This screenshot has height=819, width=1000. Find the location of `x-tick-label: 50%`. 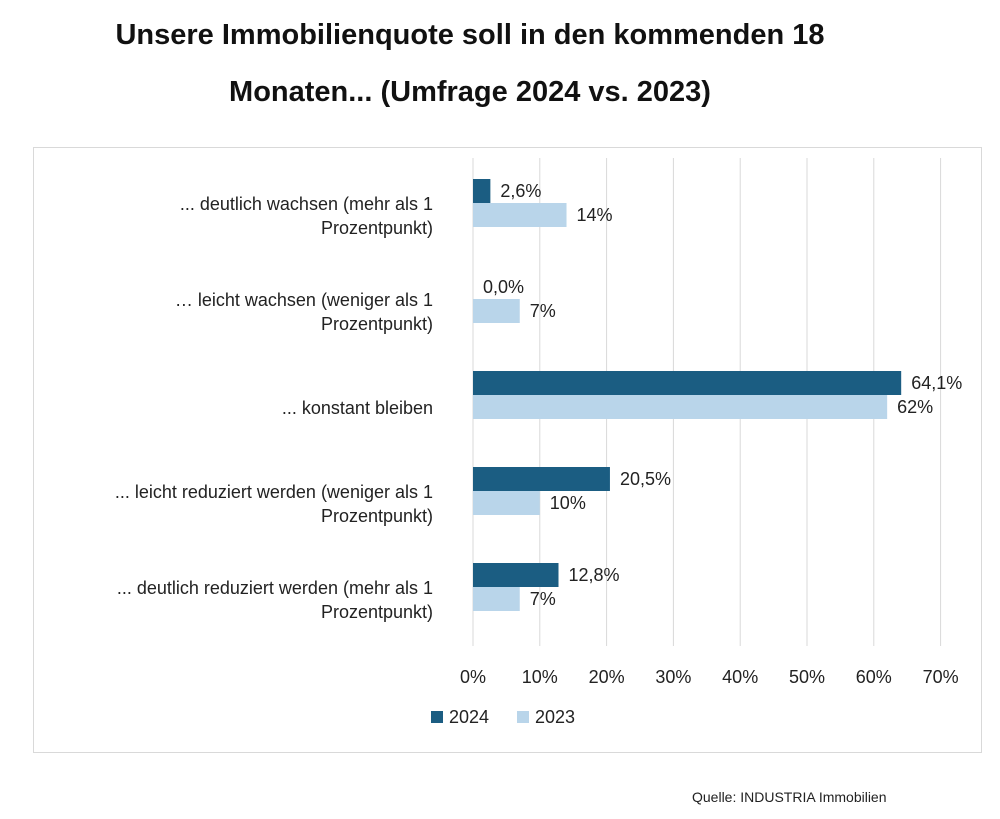

x-tick-label: 50% is located at coordinates (807, 677).